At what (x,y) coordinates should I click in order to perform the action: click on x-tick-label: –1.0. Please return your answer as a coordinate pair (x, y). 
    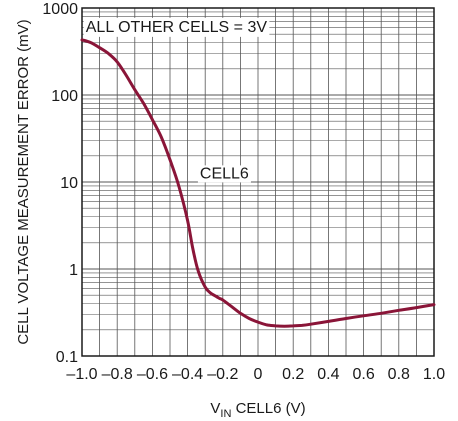
    Looking at the image, I should click on (81, 374).